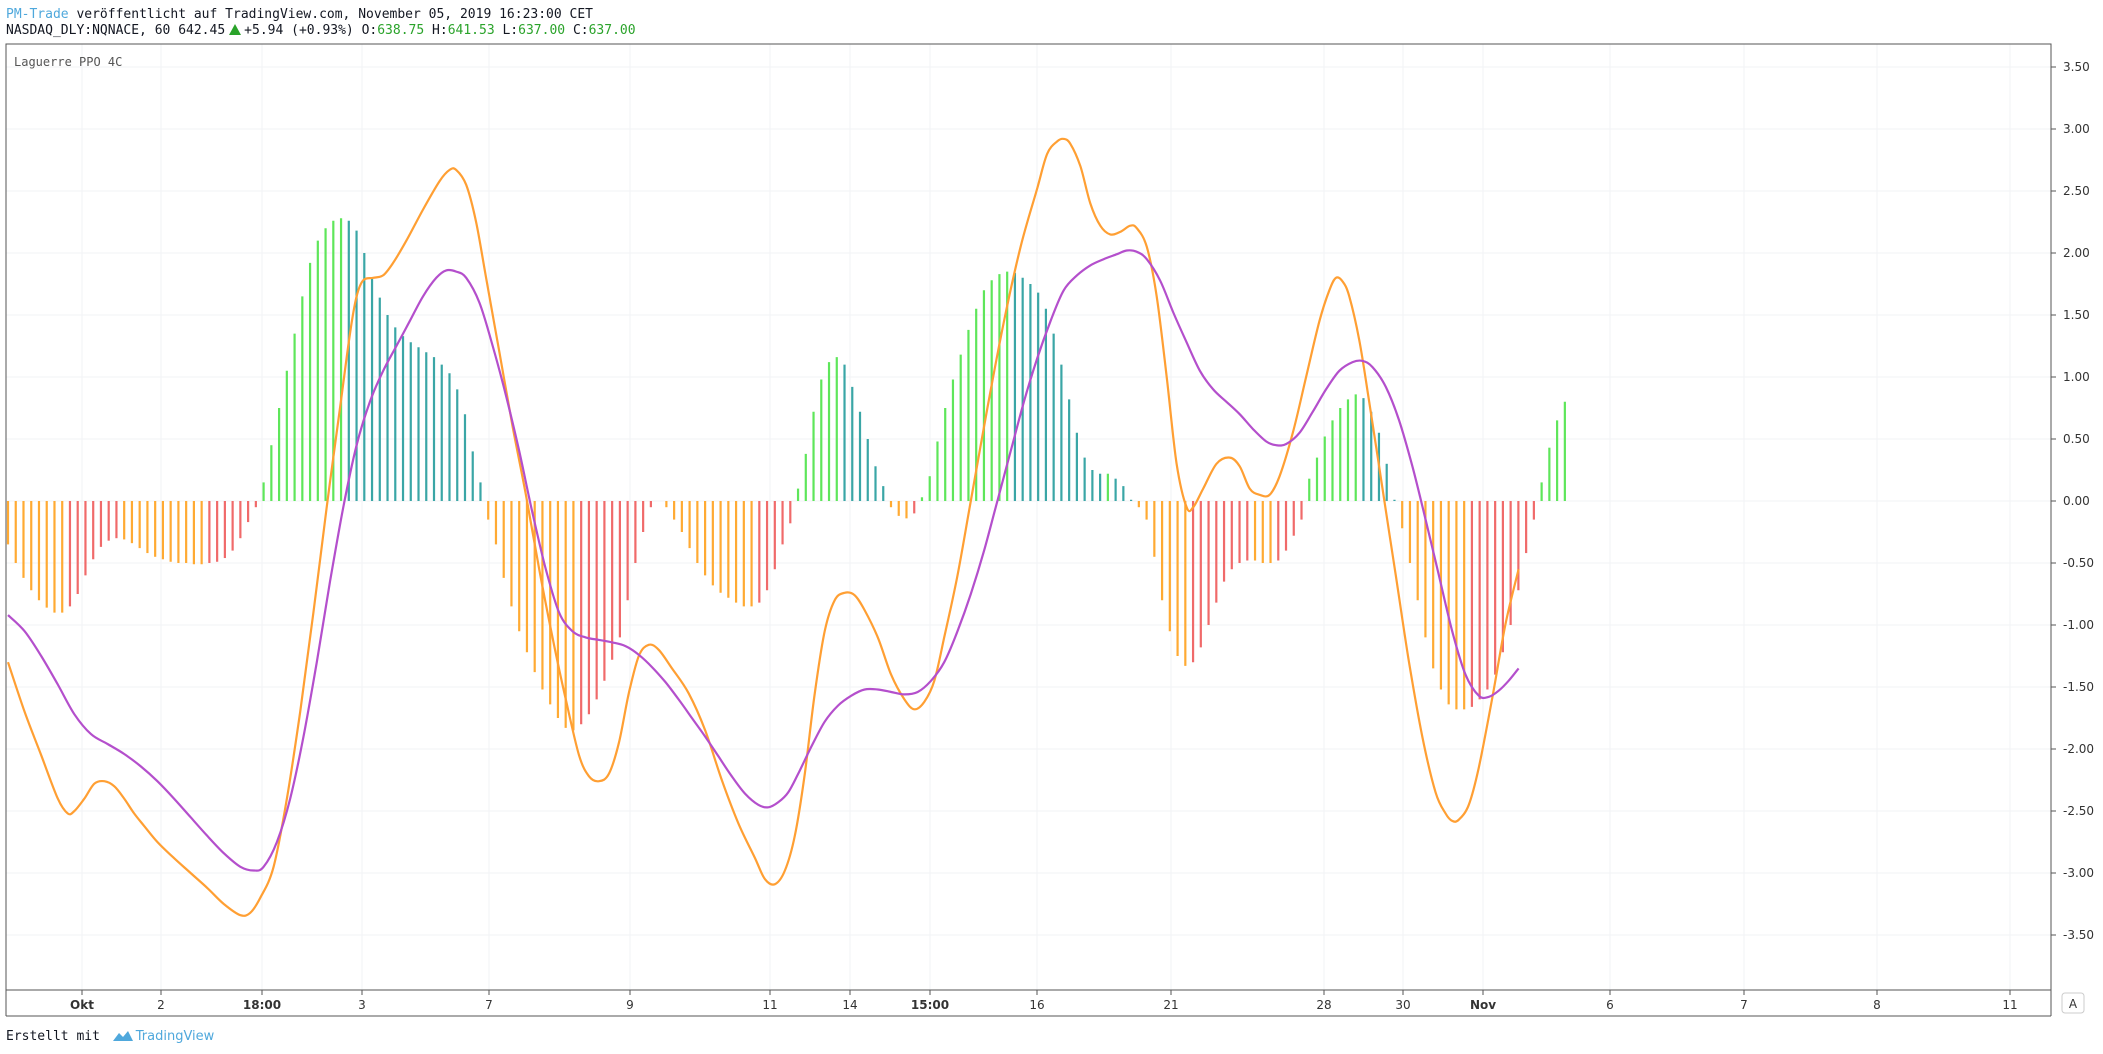 Image resolution: width=2103 pixels, height=1054 pixels. What do you see at coordinates (53, 1036) in the screenshot?
I see `footer-prefix: Erstellt mit` at bounding box center [53, 1036].